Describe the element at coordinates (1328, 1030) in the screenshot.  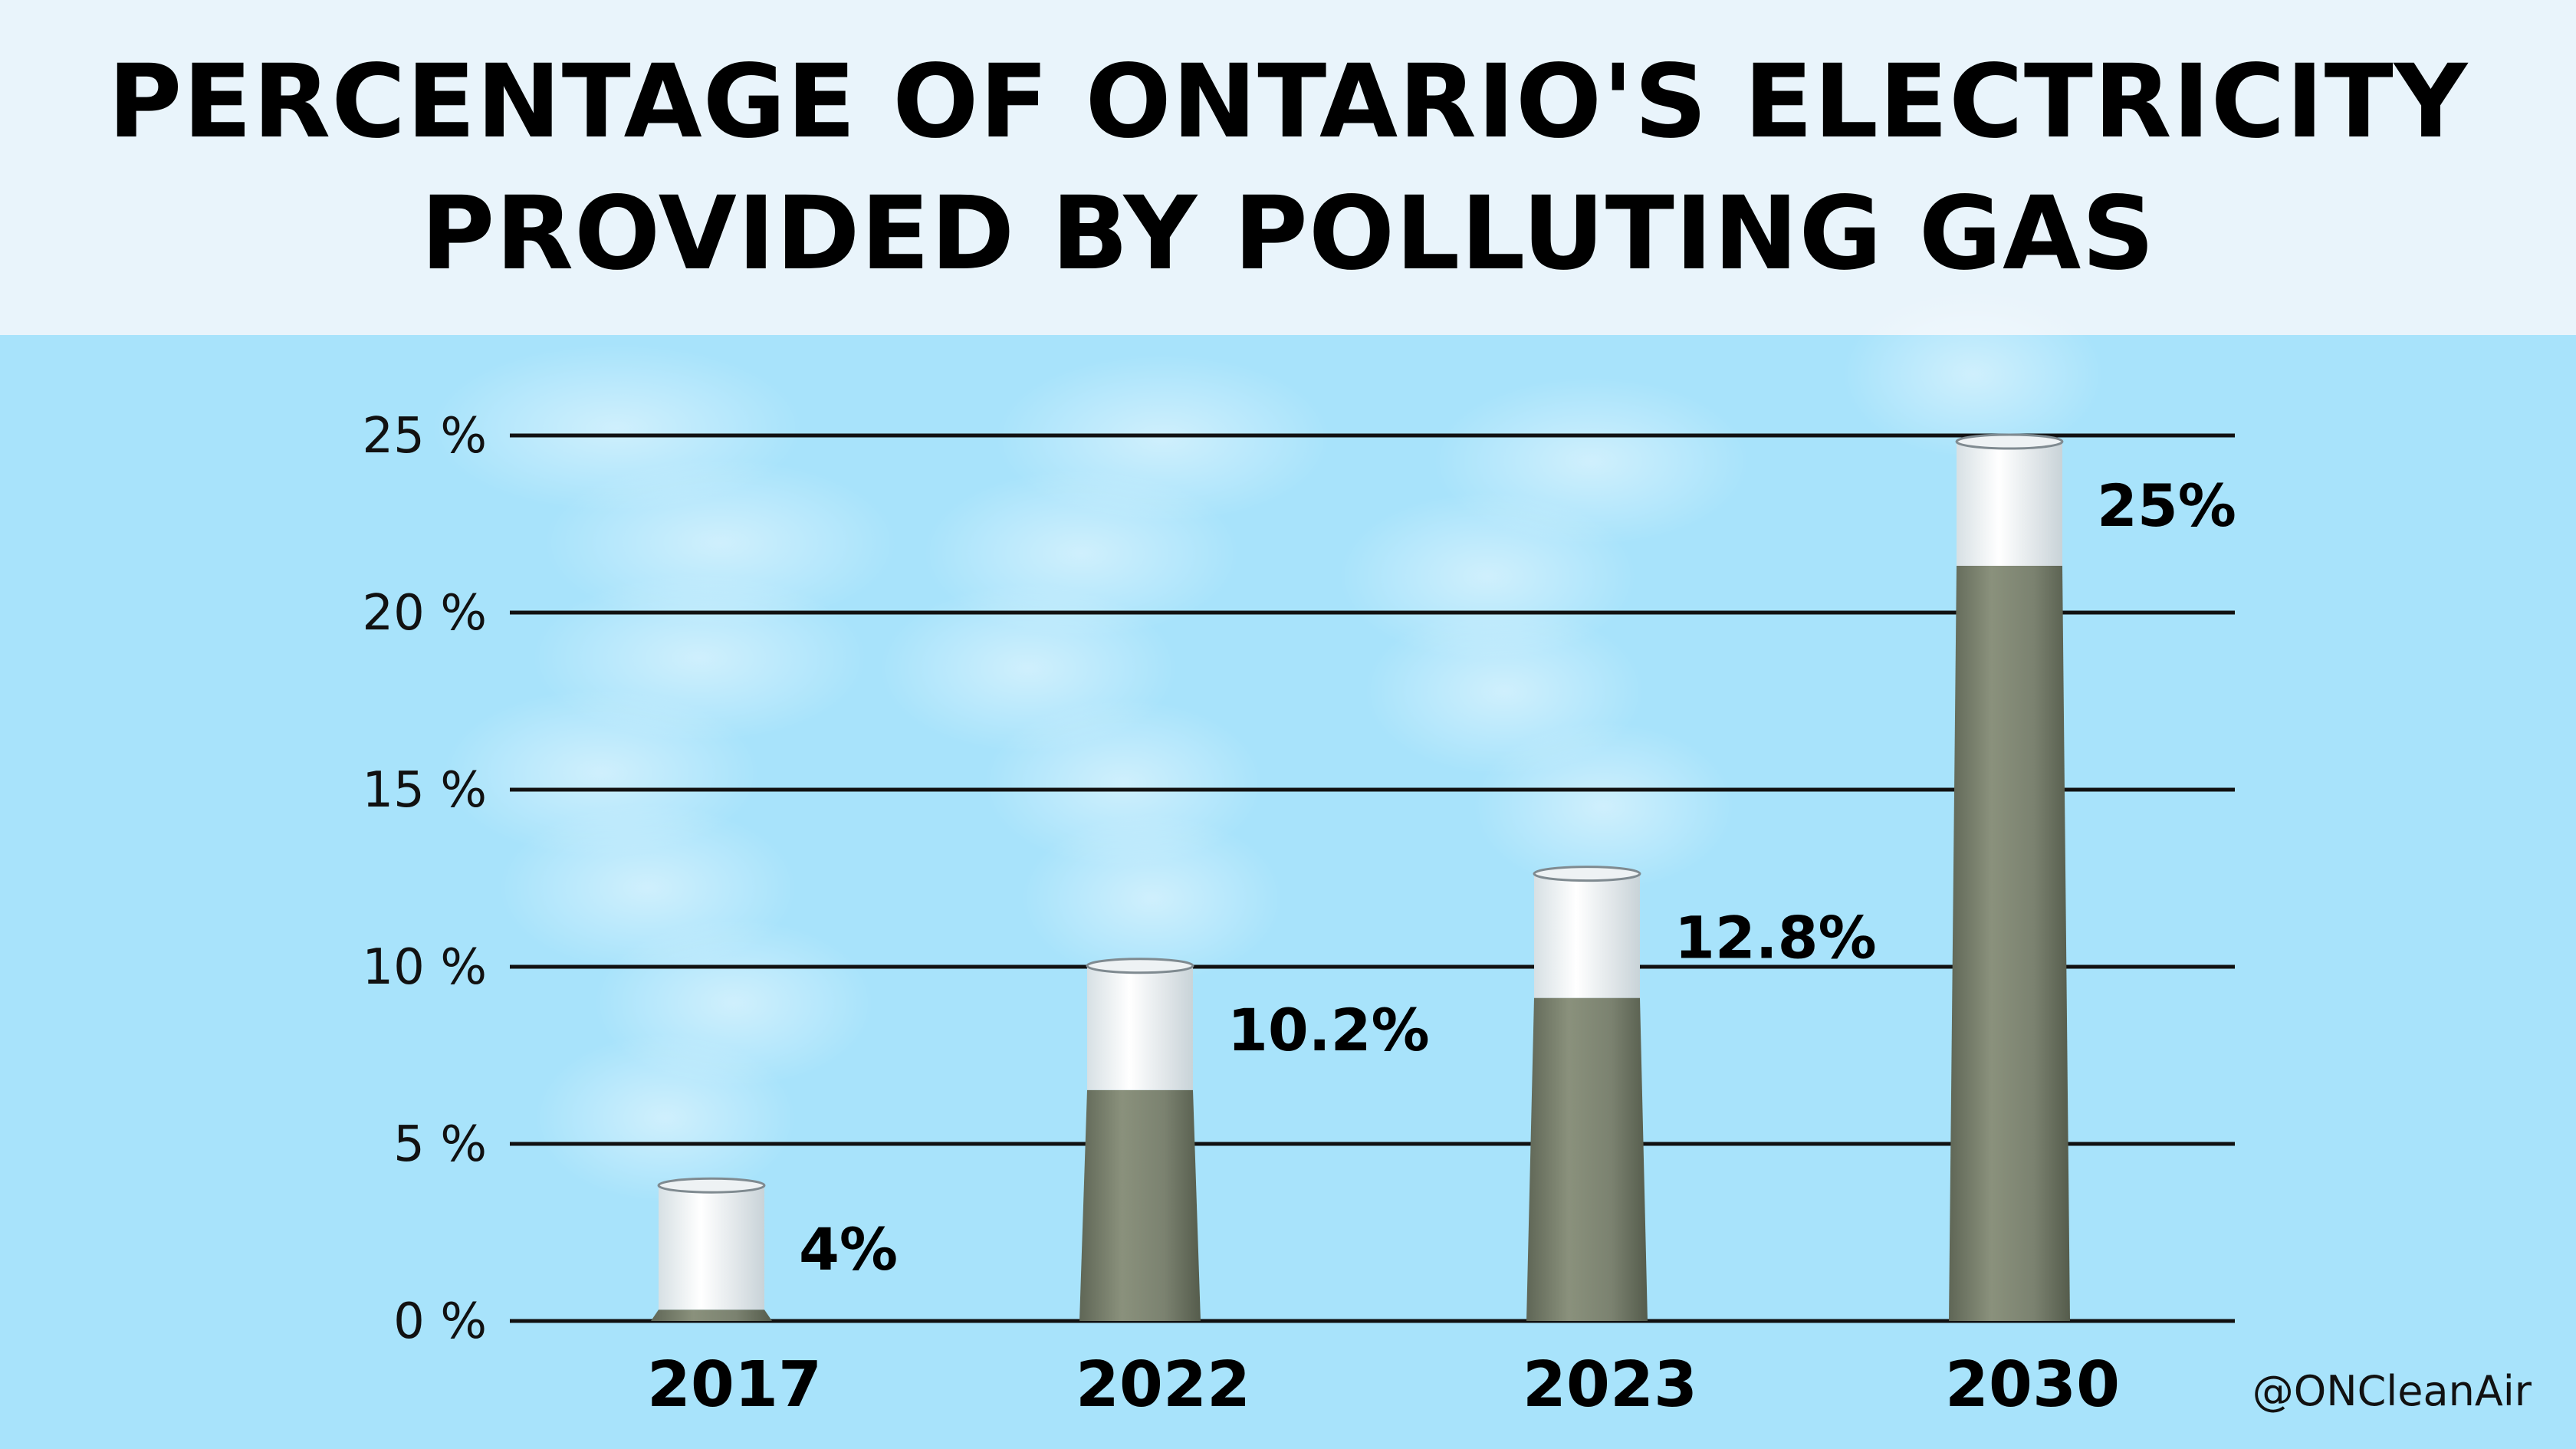
I see `data-label: 10.2%` at that location.